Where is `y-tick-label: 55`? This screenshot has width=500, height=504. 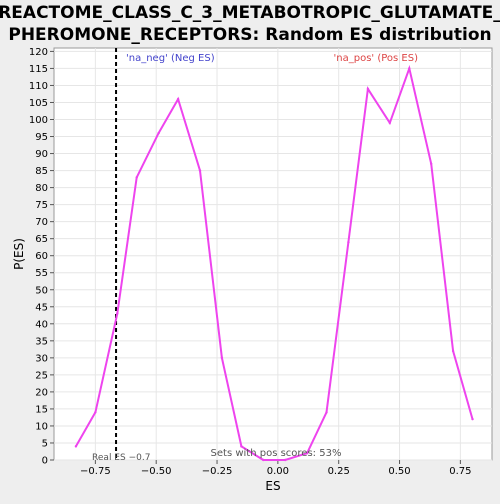 y-tick-label: 55 is located at coordinates (41, 273).